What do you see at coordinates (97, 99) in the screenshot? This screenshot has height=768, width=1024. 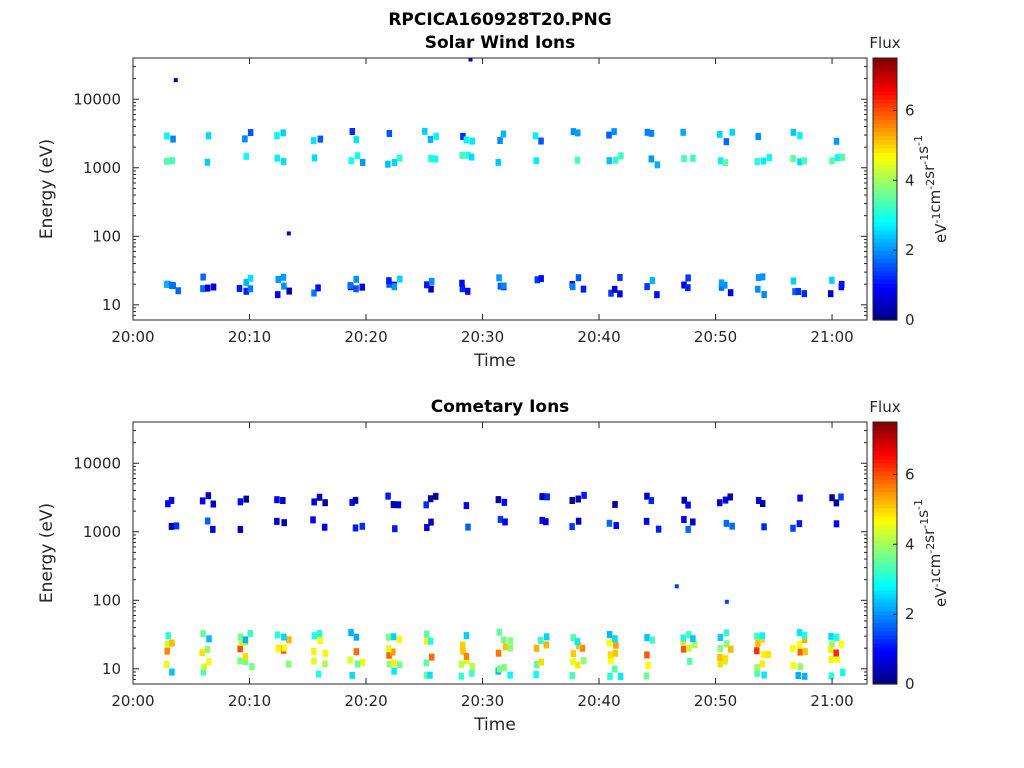 I see `y-tick-label: 10000` at bounding box center [97, 99].